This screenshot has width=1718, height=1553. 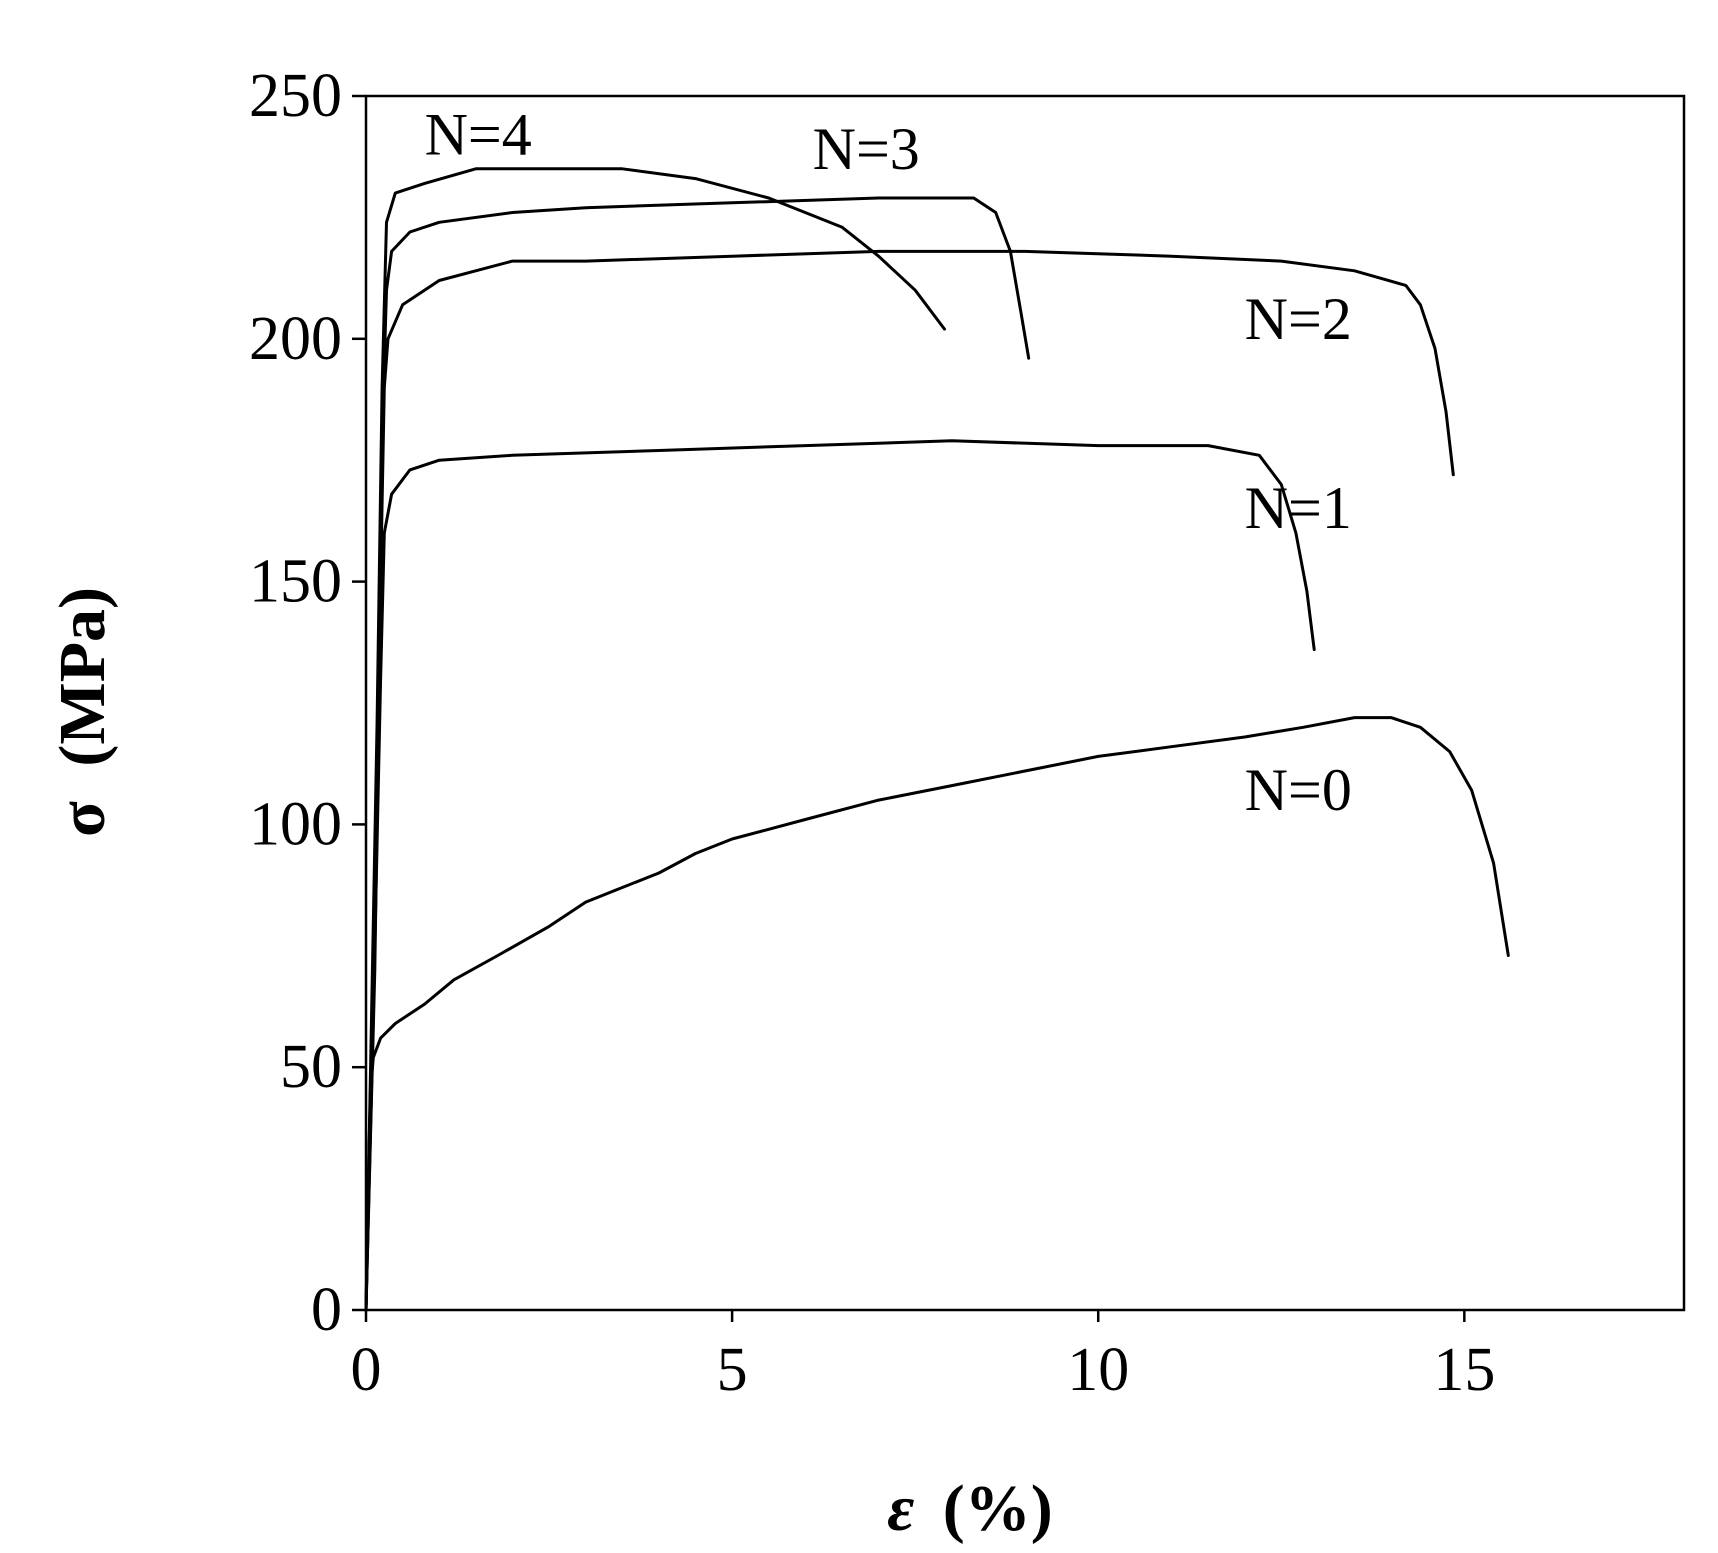 I want to click on x-tick-label: 10, so click(x=1098, y=1370).